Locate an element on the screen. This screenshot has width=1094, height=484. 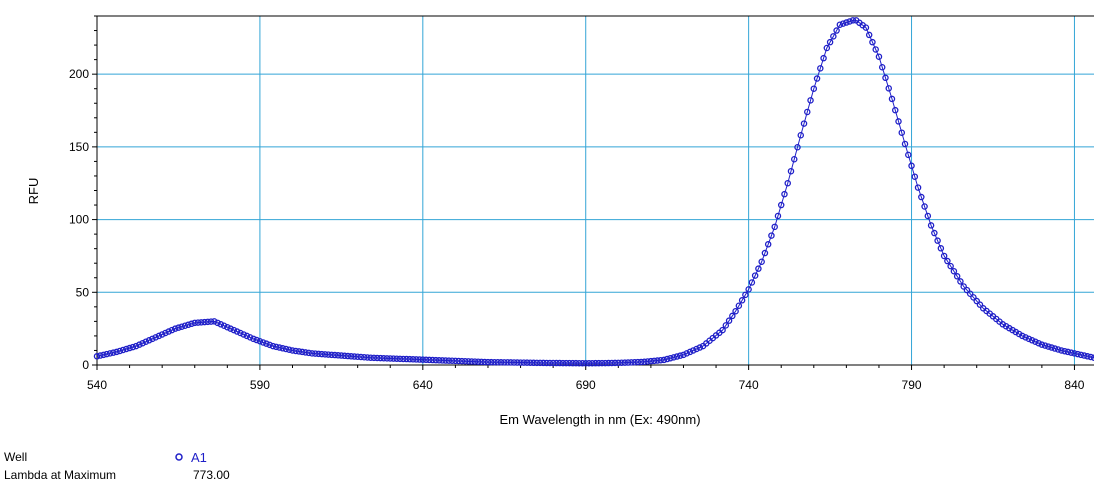
lambda-label: Lambda at Maximum is located at coordinates (60, 475).